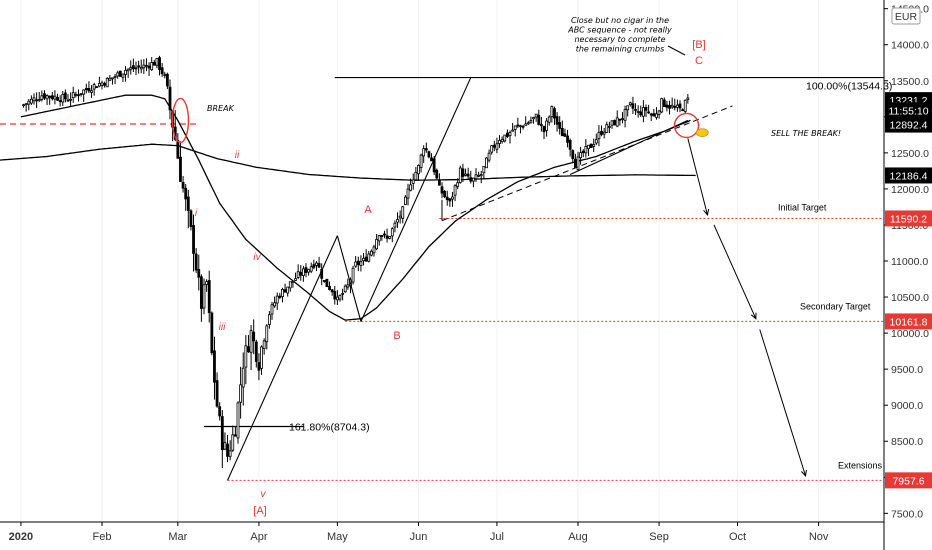 This screenshot has width=932, height=550. I want to click on currency-label: EUR, so click(906, 17).